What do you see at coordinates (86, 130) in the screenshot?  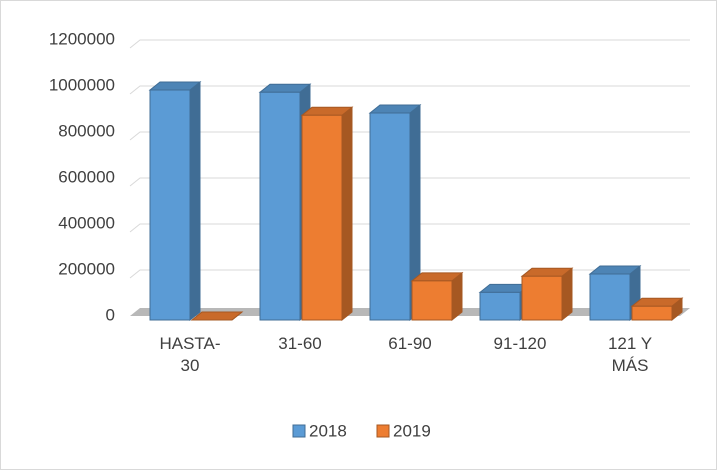 I see `y-tick-label: 800000` at bounding box center [86, 130].